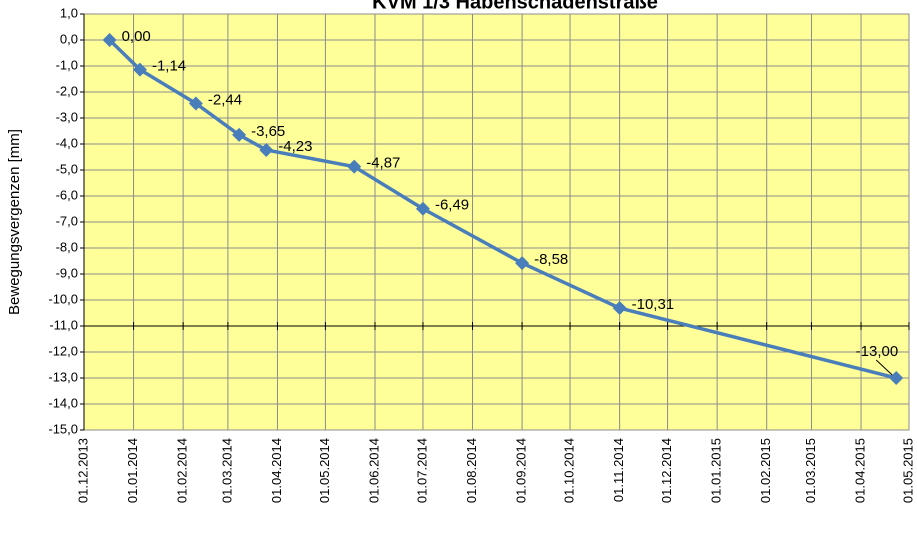 This screenshot has height=535, width=917. Describe the element at coordinates (63, 298) in the screenshot. I see `y-tick-label: -10,0` at that location.